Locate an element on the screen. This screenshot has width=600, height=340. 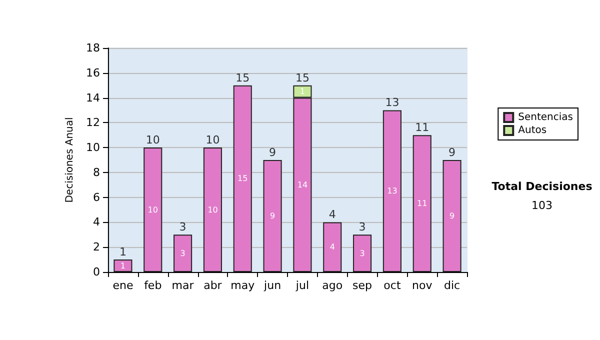
x-tick-label: mar is located at coordinates (183, 285).